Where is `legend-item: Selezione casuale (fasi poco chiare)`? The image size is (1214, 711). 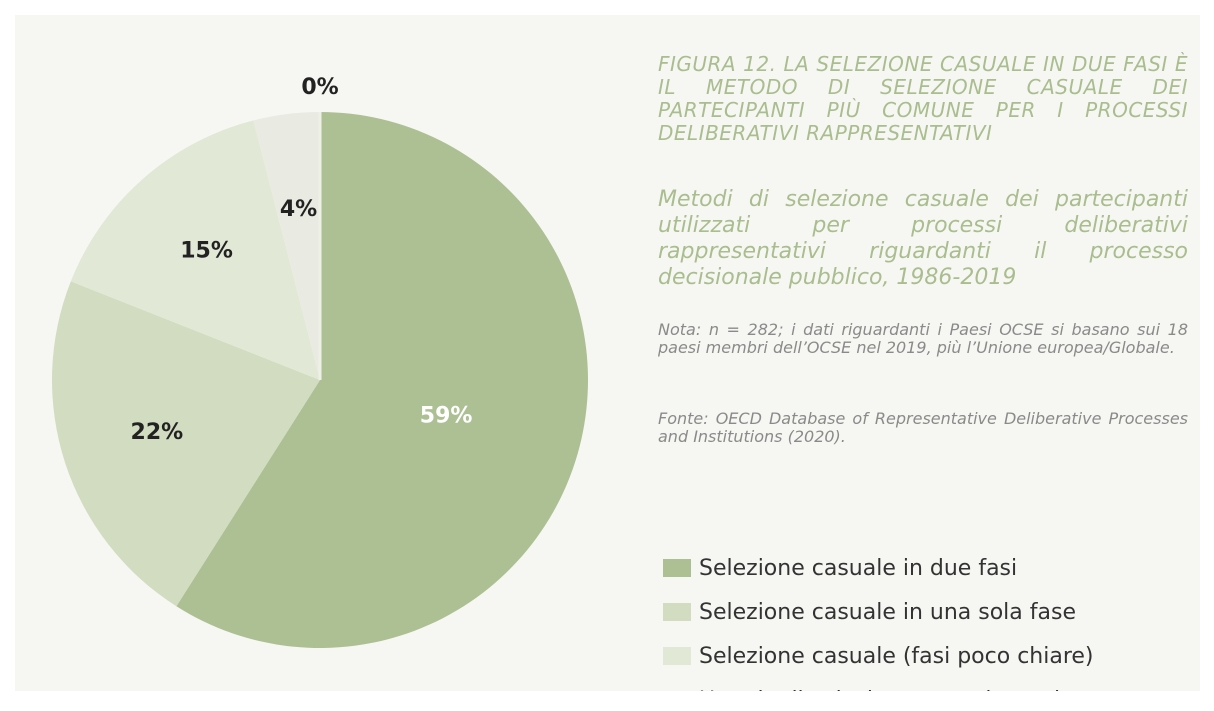 legend-item: Selezione casuale (fasi poco chiare) is located at coordinates (884, 656).